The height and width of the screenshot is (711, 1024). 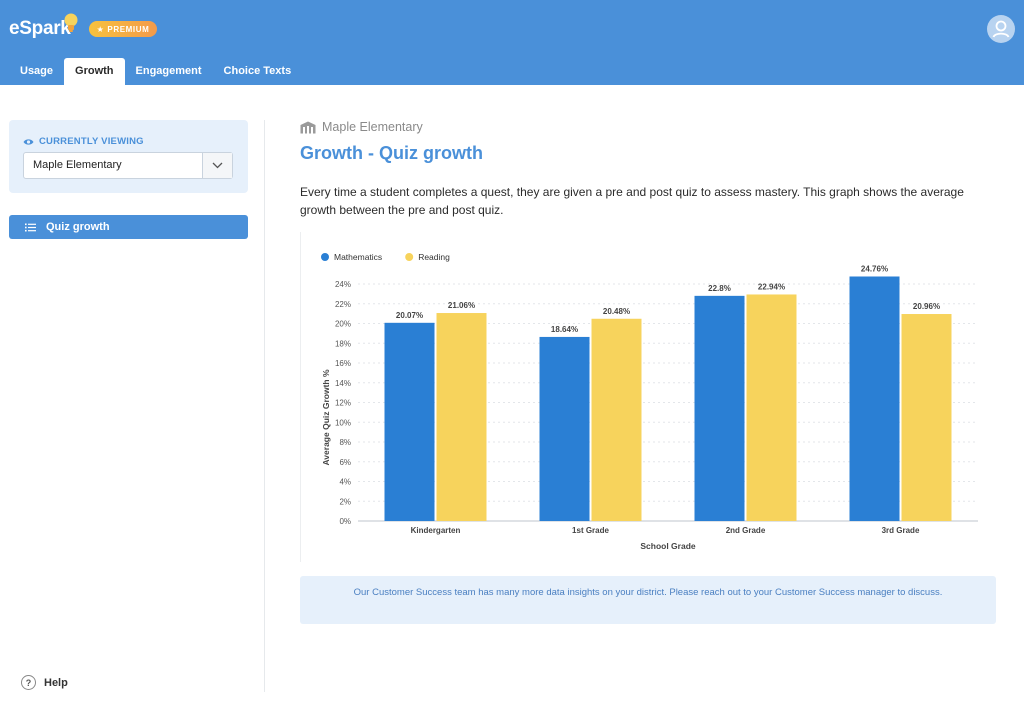 I want to click on y-tick-label: 2%, so click(x=345, y=501).